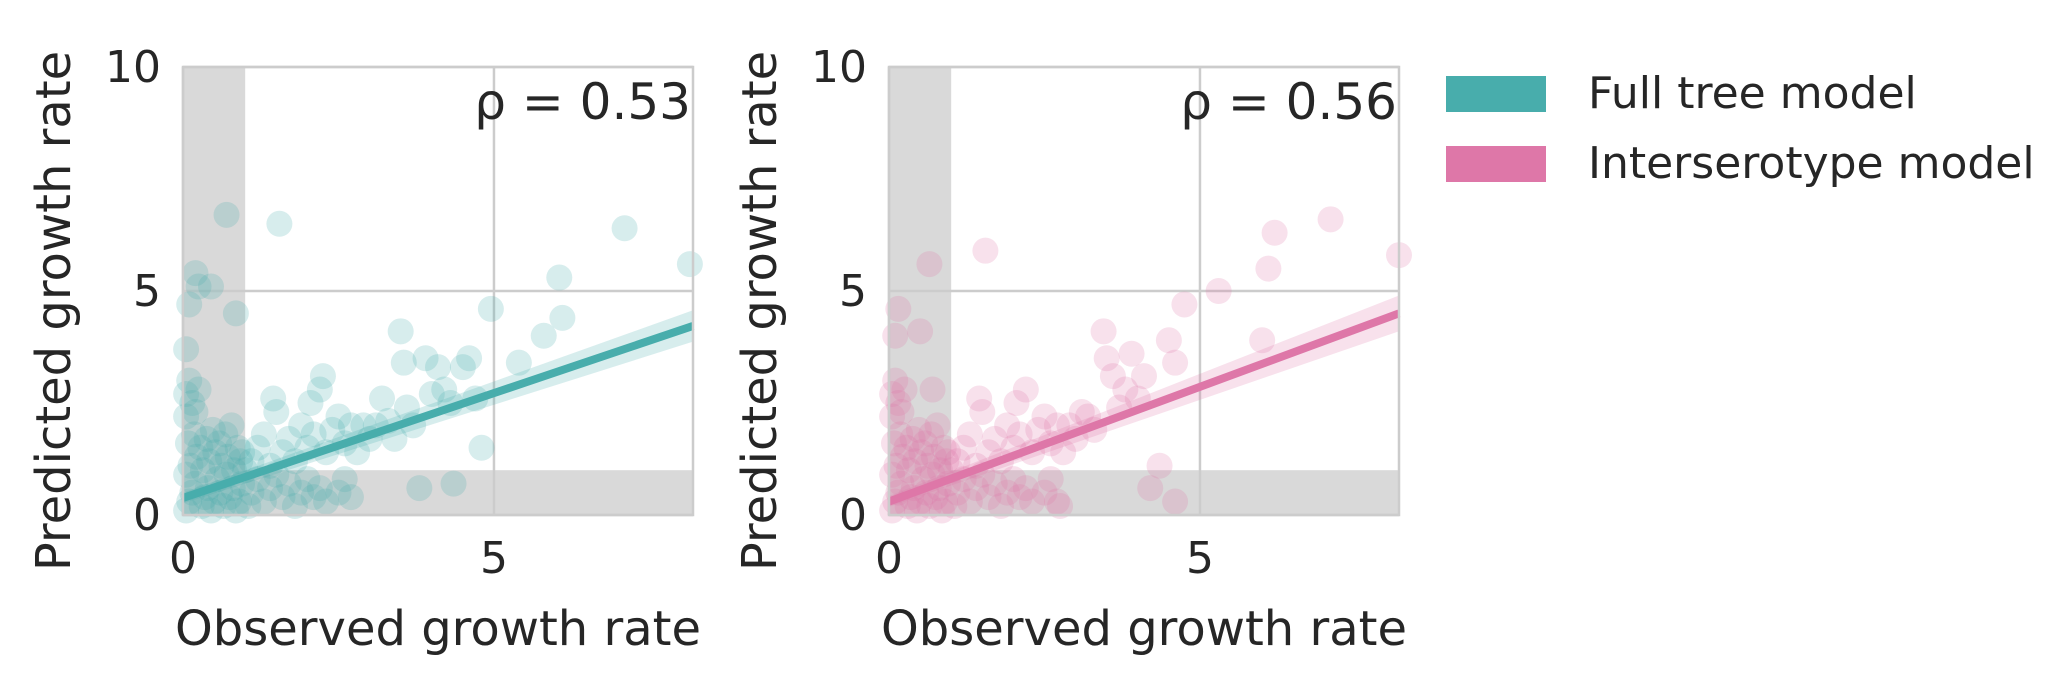  Describe the element at coordinates (889, 558) in the screenshot. I see `panel-2-xtick-label: 0` at that location.